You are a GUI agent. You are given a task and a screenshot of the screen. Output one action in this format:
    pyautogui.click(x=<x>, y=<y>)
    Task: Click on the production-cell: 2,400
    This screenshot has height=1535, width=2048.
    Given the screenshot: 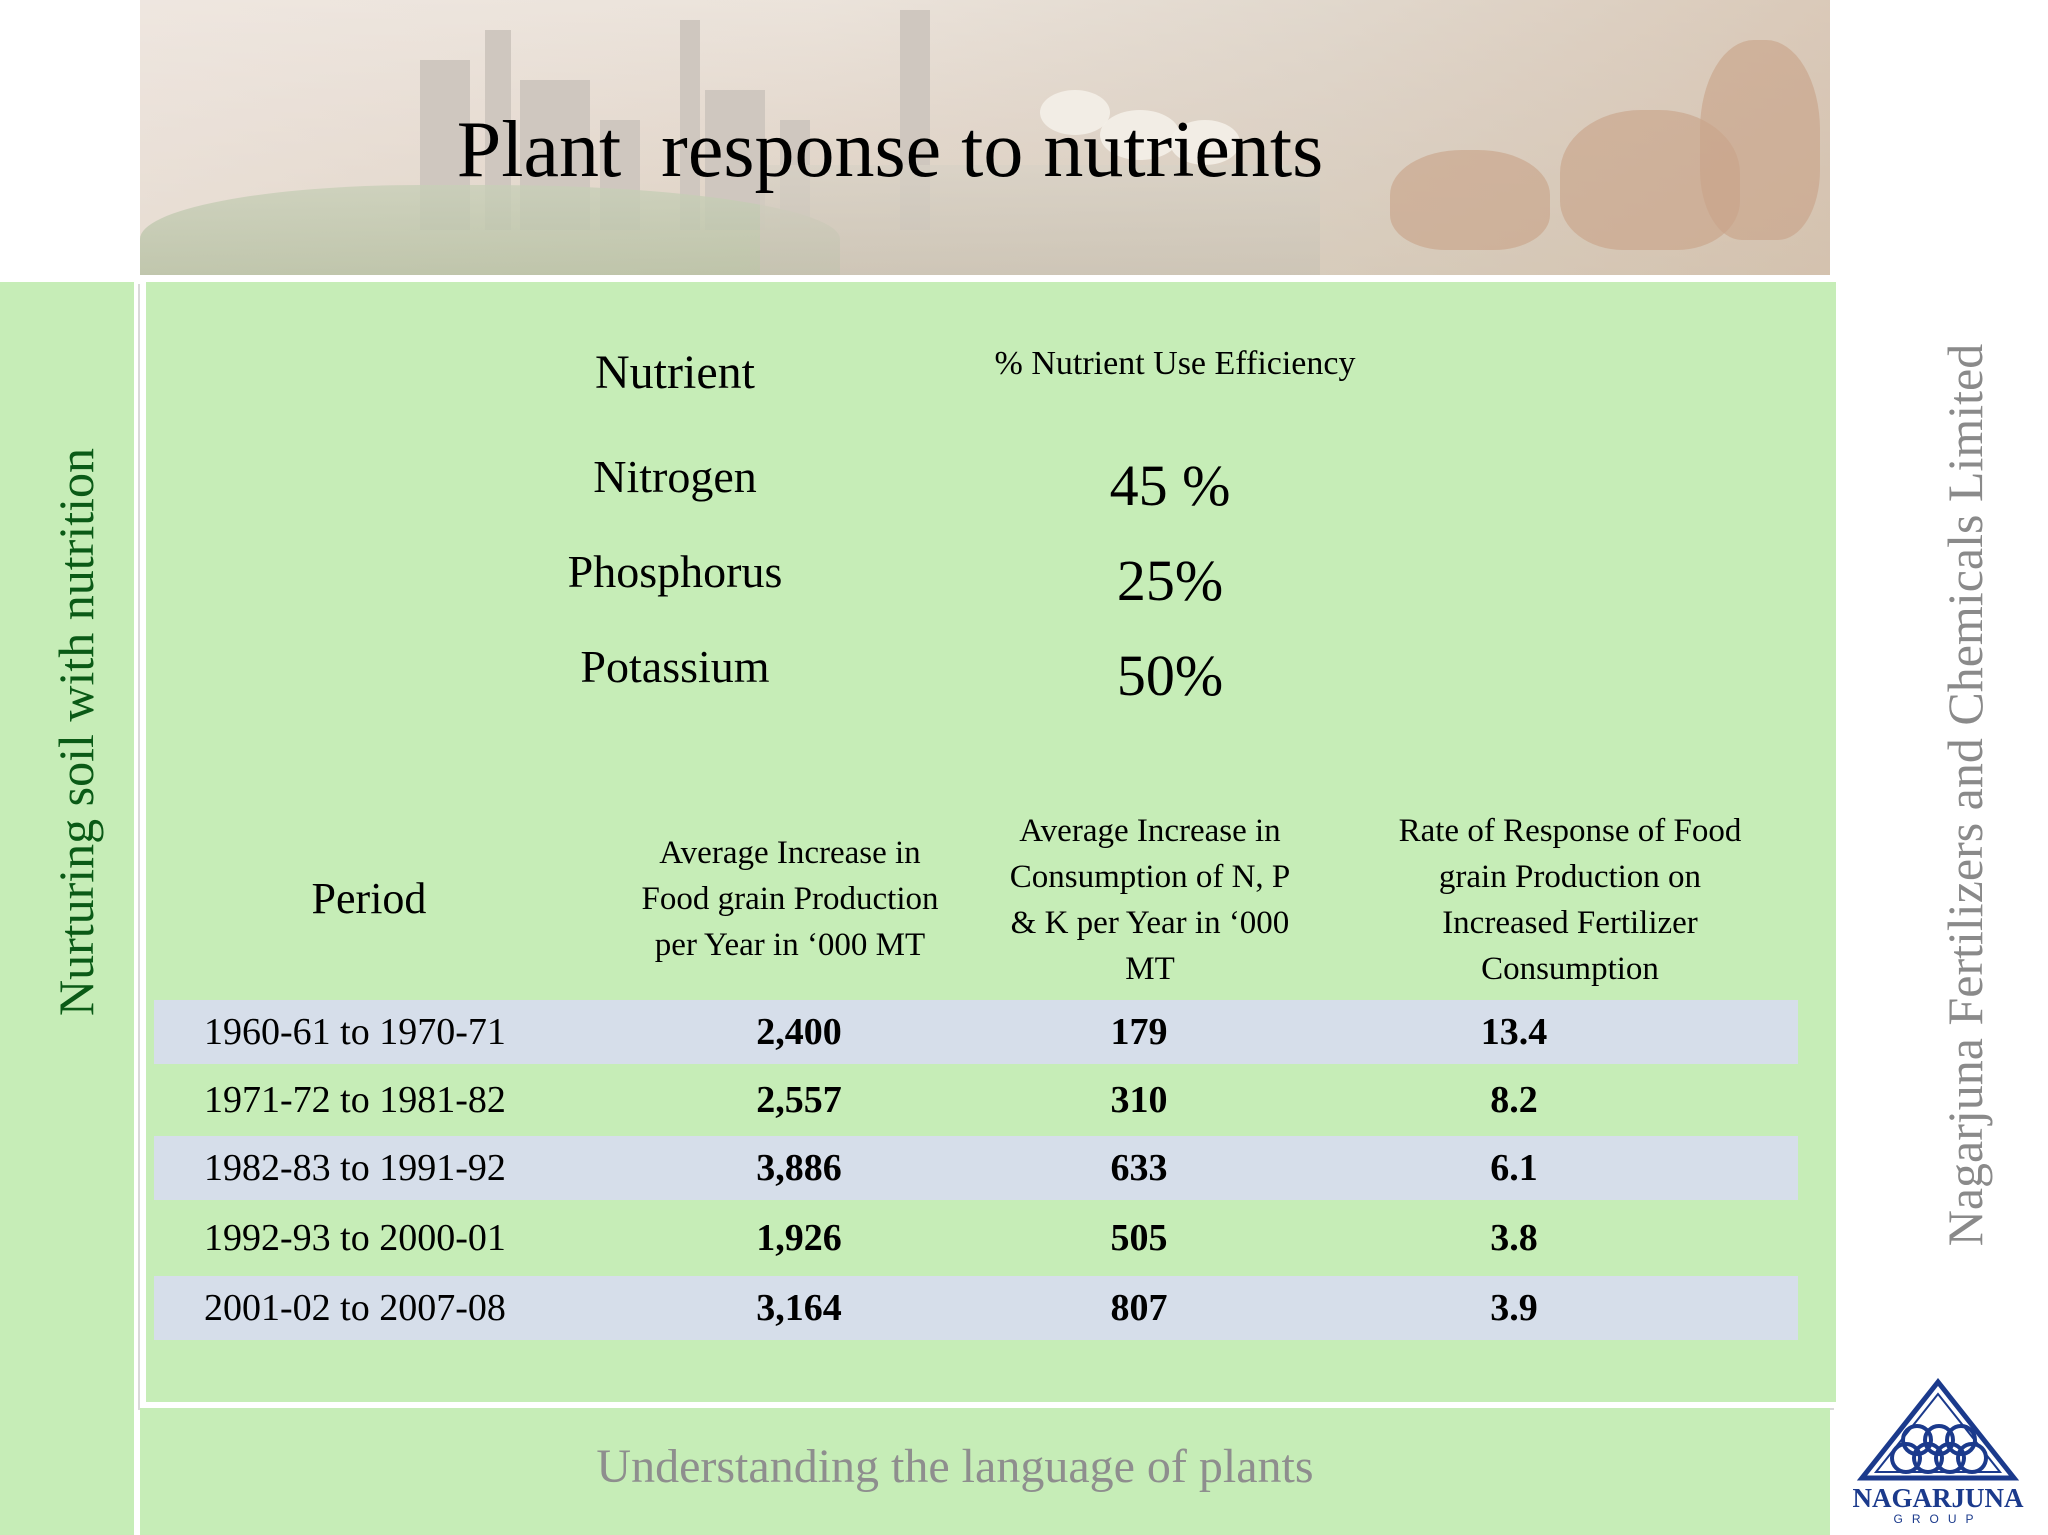 What is the action you would take?
    pyautogui.click(x=799, y=1032)
    